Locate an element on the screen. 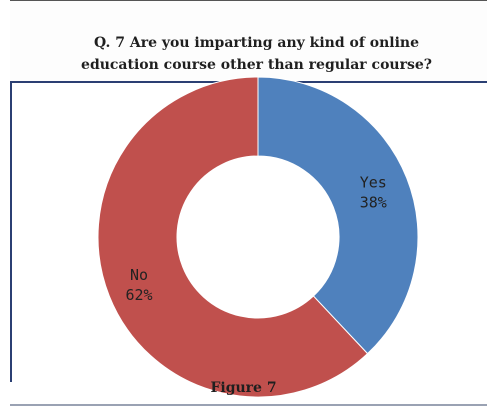 Image resolution: width=487 pixels, height=410 pixels. slice-label-no: No is located at coordinates (139, 275).